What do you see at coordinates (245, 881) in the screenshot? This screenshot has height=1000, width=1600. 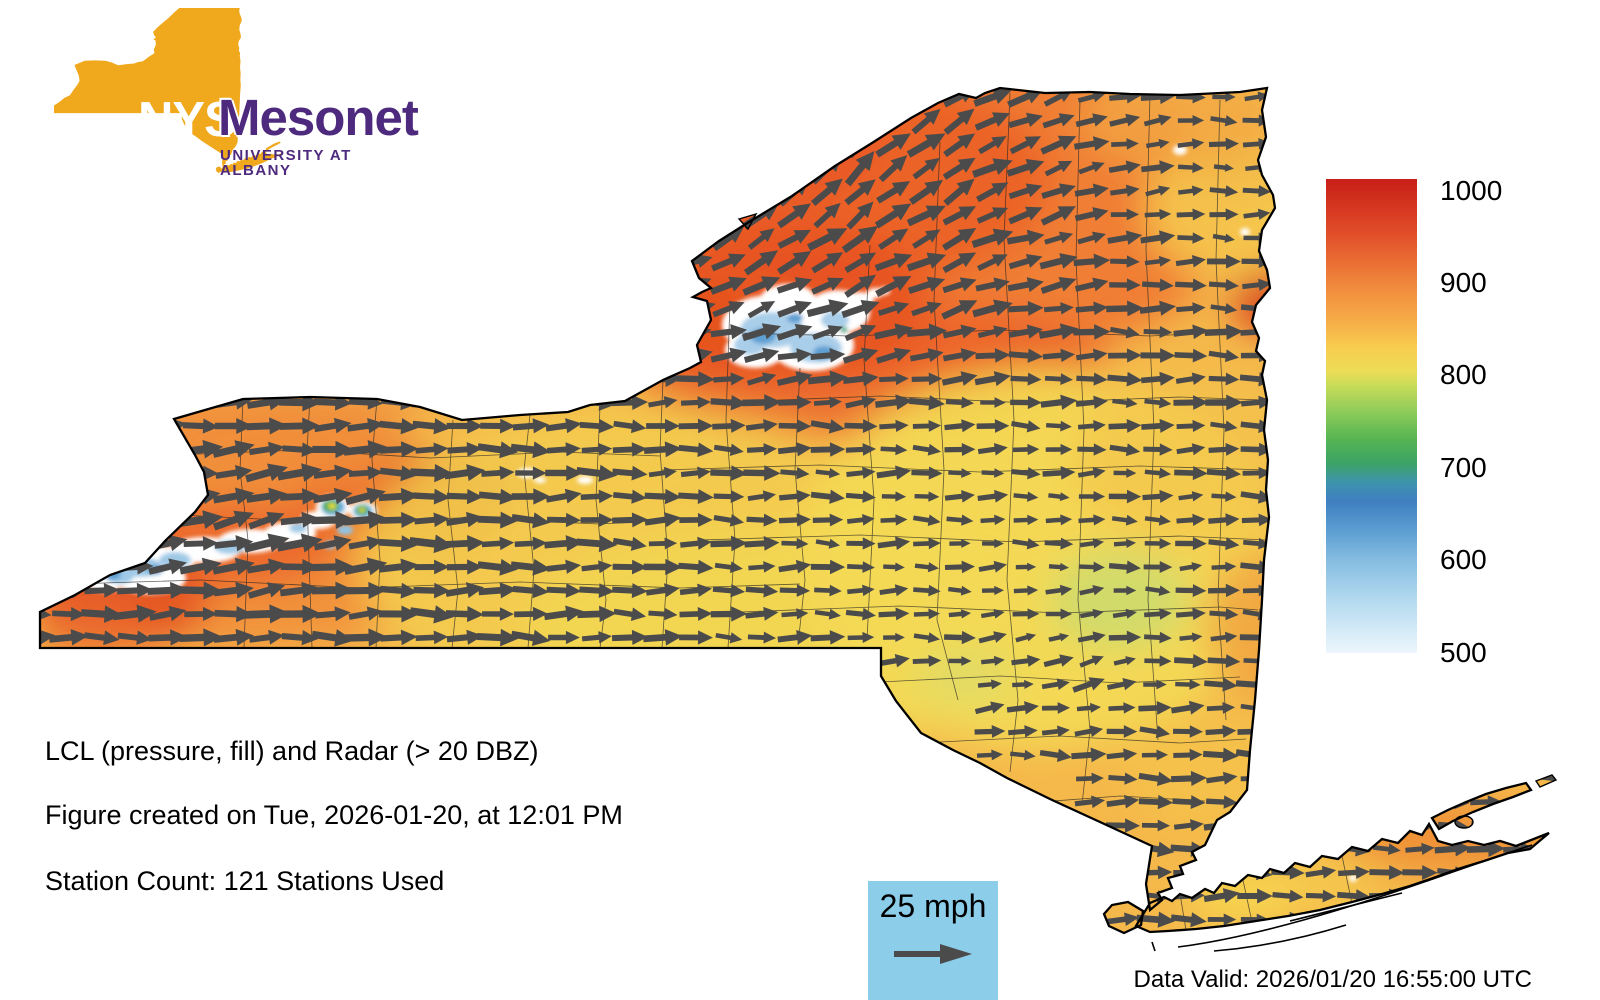 I see `caption-station-count: Station Count: 121 Stations Used` at bounding box center [245, 881].